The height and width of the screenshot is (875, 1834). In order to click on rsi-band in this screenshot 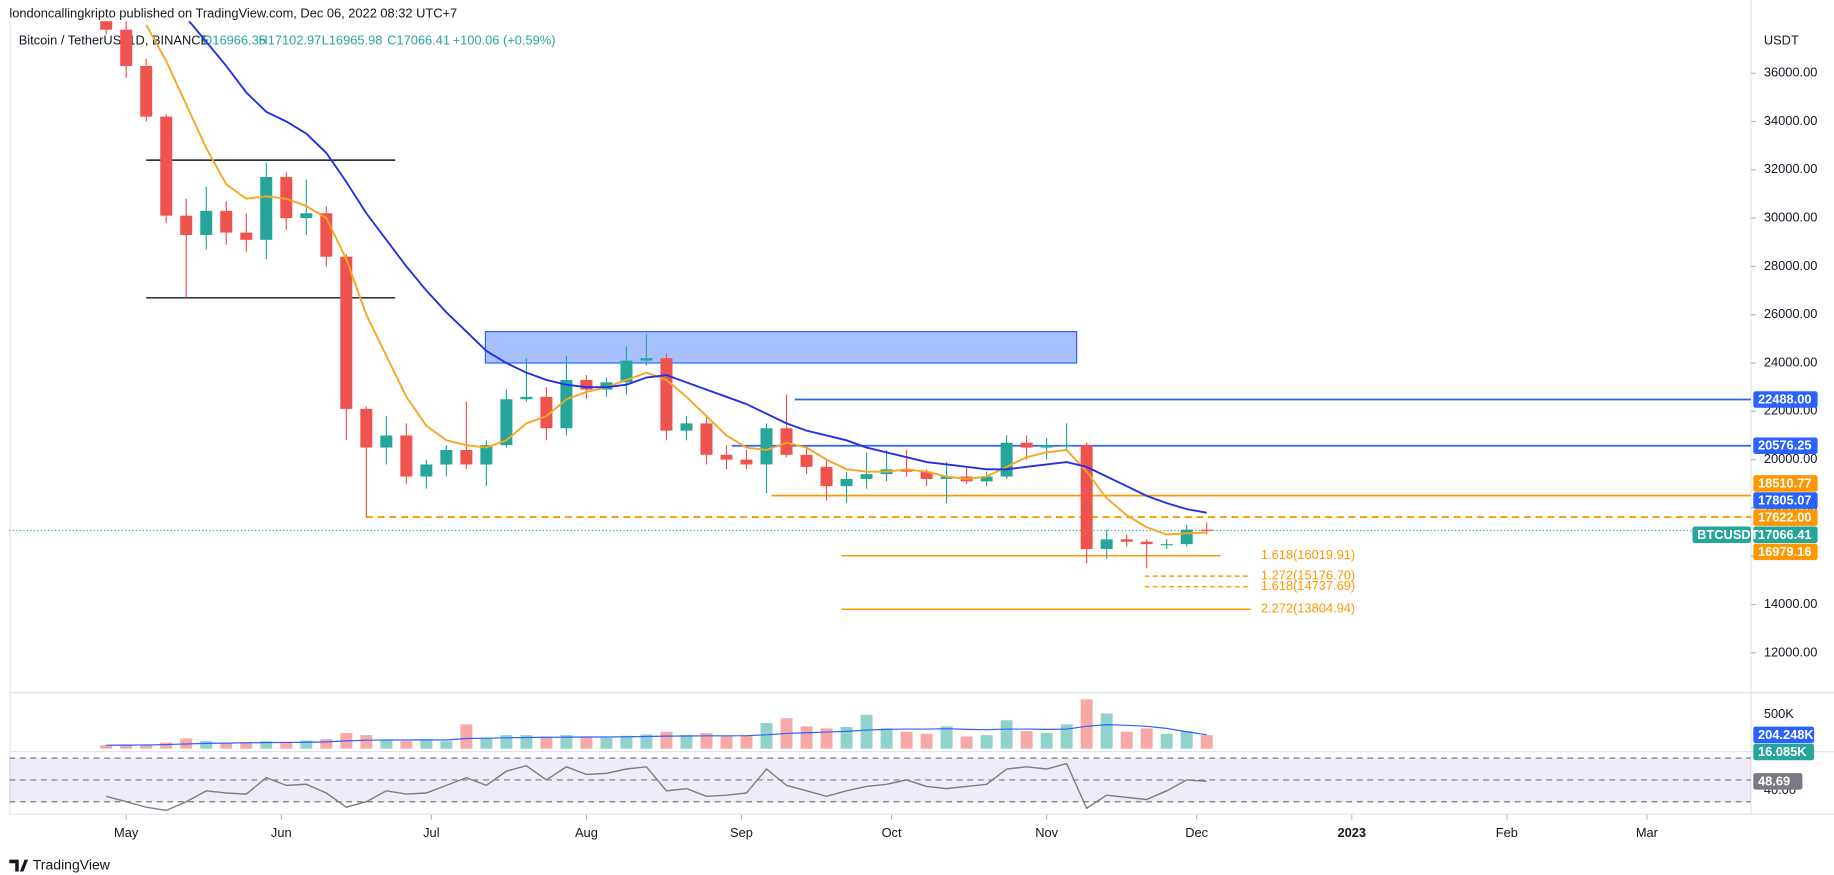, I will do `click(880, 780)`.